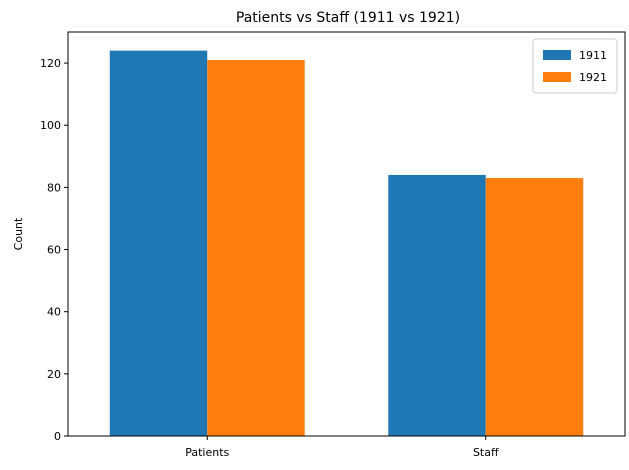  What do you see at coordinates (437, 305) in the screenshot?
I see `bar-1911-staff` at bounding box center [437, 305].